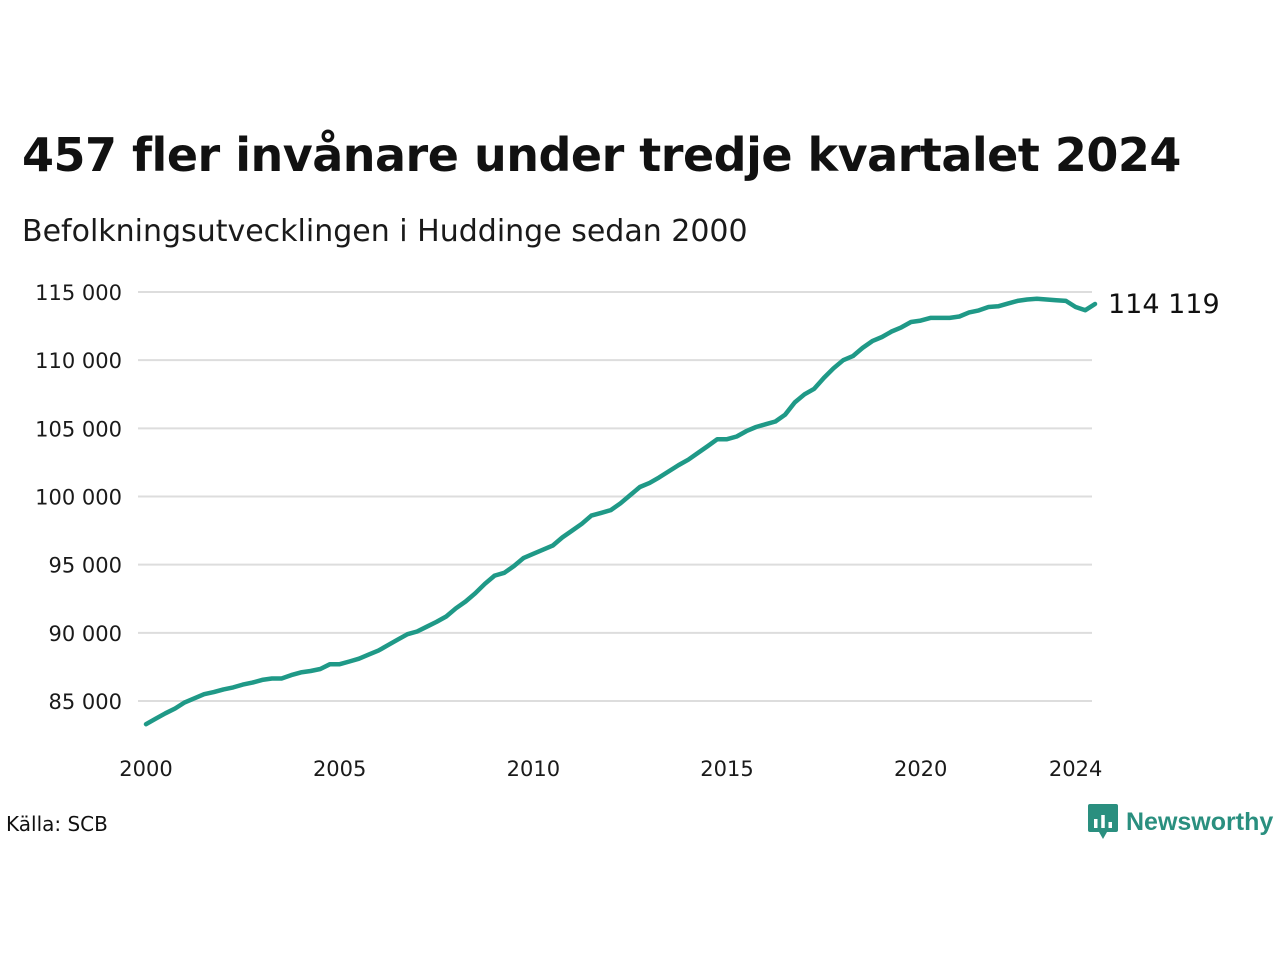  I want to click on x-tick-label: 2000, so click(145, 769).